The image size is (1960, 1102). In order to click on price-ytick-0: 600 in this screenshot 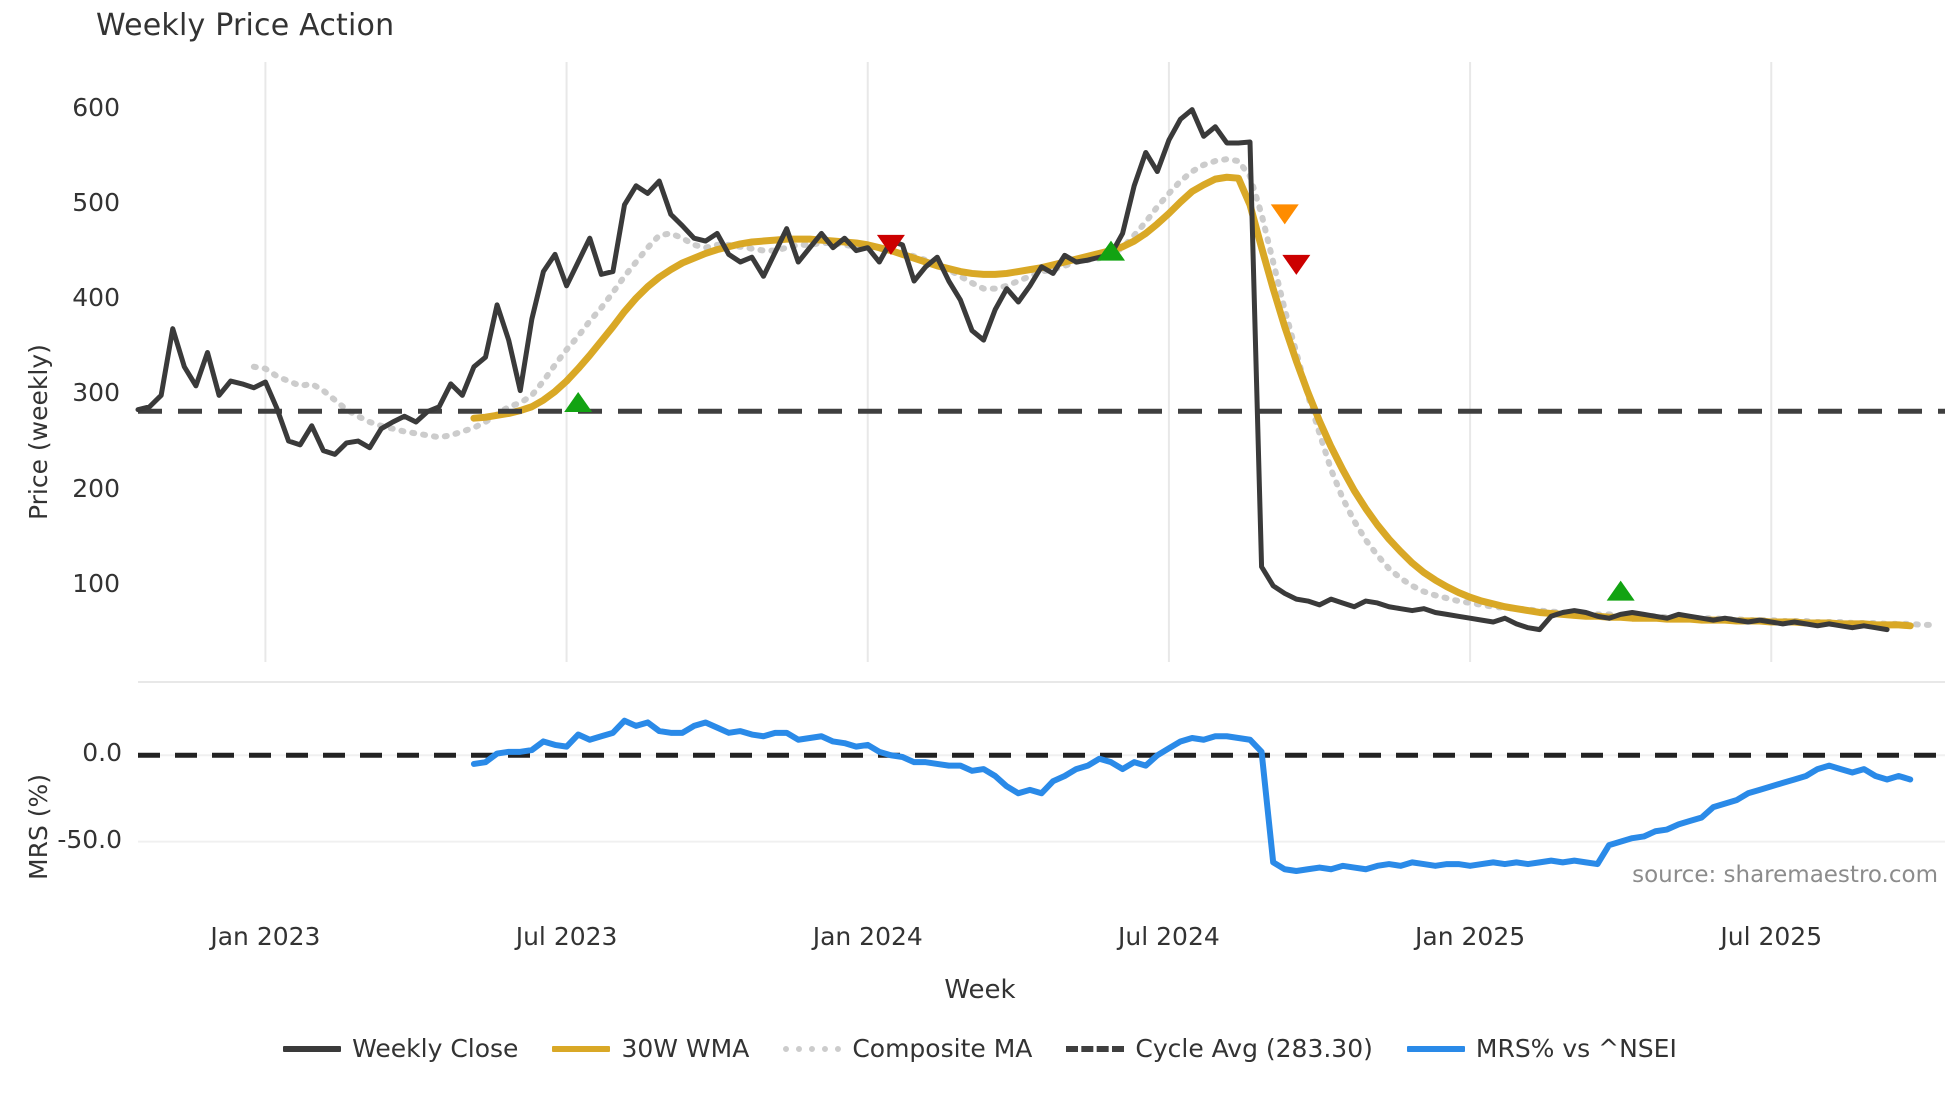, I will do `click(96, 107)`.